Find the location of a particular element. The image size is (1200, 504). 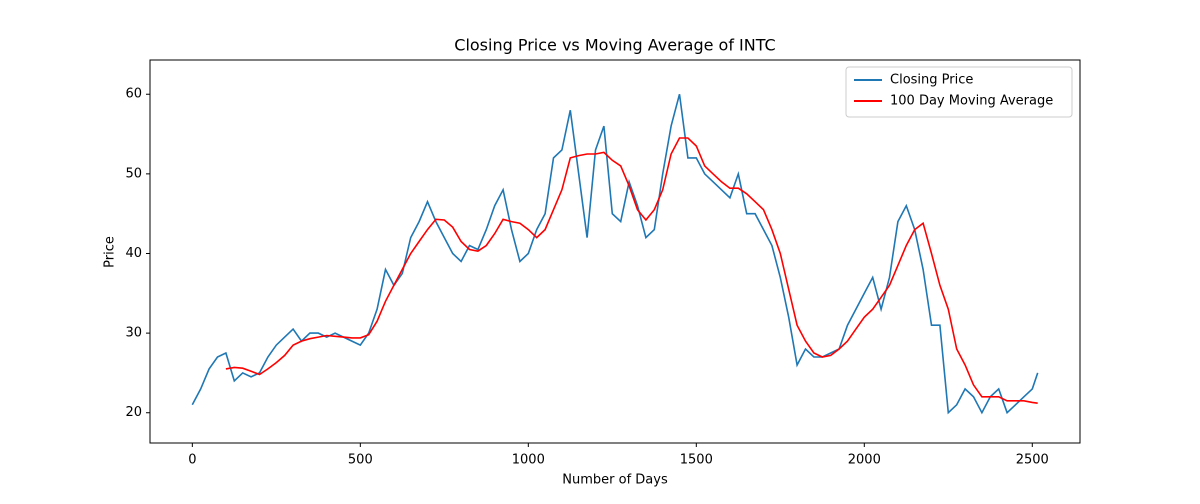

y-tick-label: 60 is located at coordinates (133, 94).